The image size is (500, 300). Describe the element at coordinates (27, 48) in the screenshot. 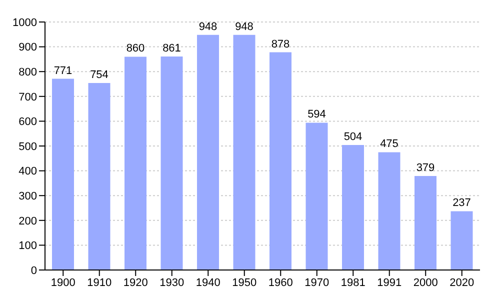

I see `y-tick-label: 900` at that location.